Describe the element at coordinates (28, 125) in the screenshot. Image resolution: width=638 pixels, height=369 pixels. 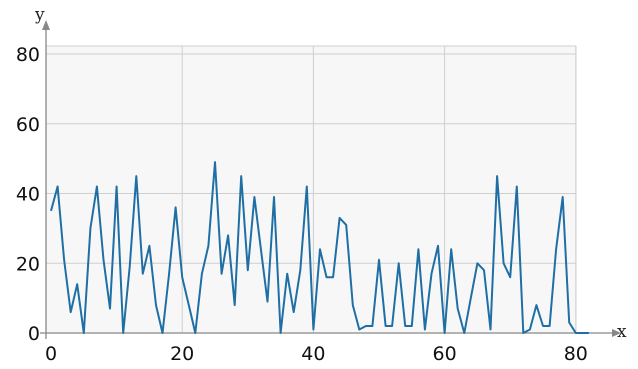
I see `y-tick-label-60: 60` at that location.